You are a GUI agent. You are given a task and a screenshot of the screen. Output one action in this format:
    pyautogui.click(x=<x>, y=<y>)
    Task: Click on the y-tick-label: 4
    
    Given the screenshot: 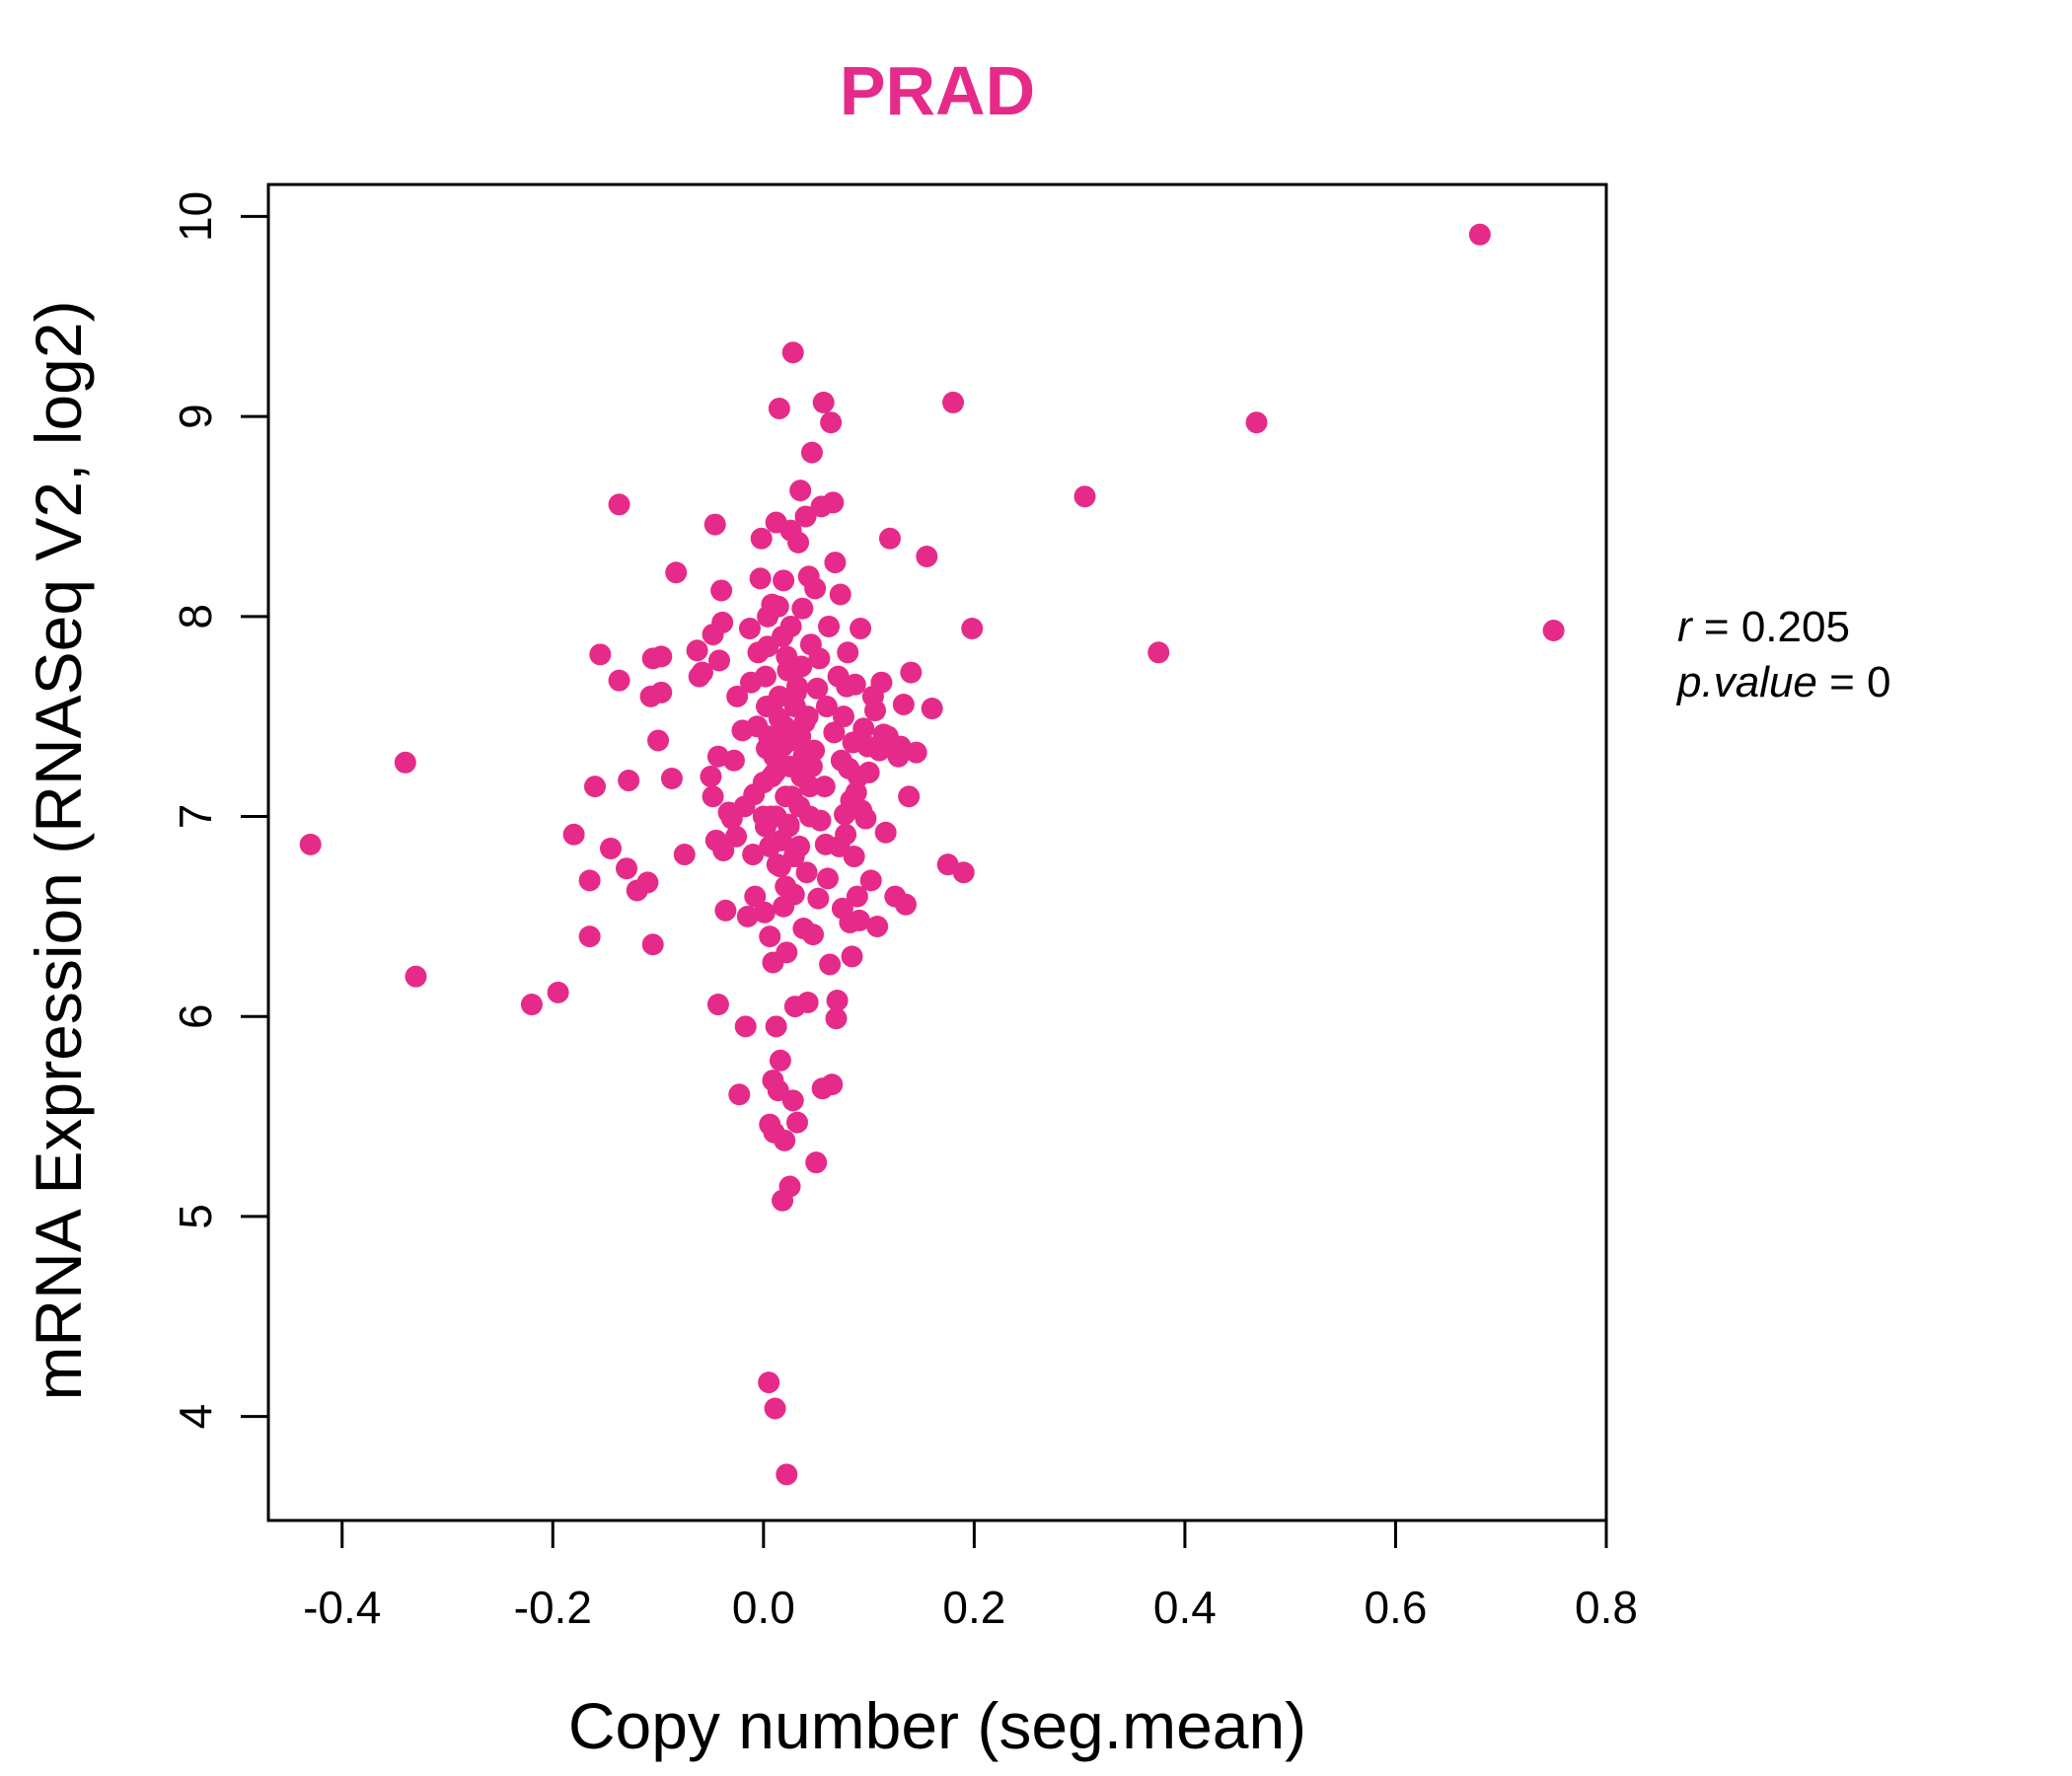 What is the action you would take?
    pyautogui.click(x=196, y=1417)
    